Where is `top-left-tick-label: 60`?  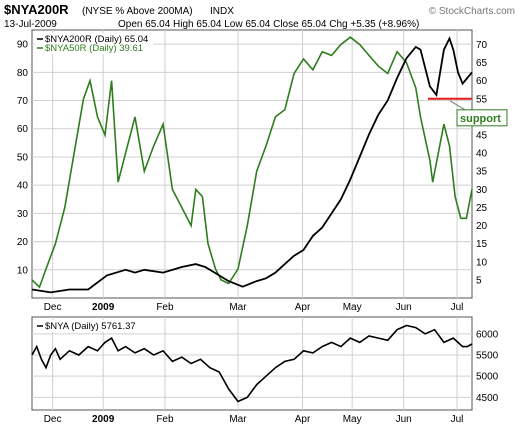 top-left-tick-label: 60 is located at coordinates (23, 129).